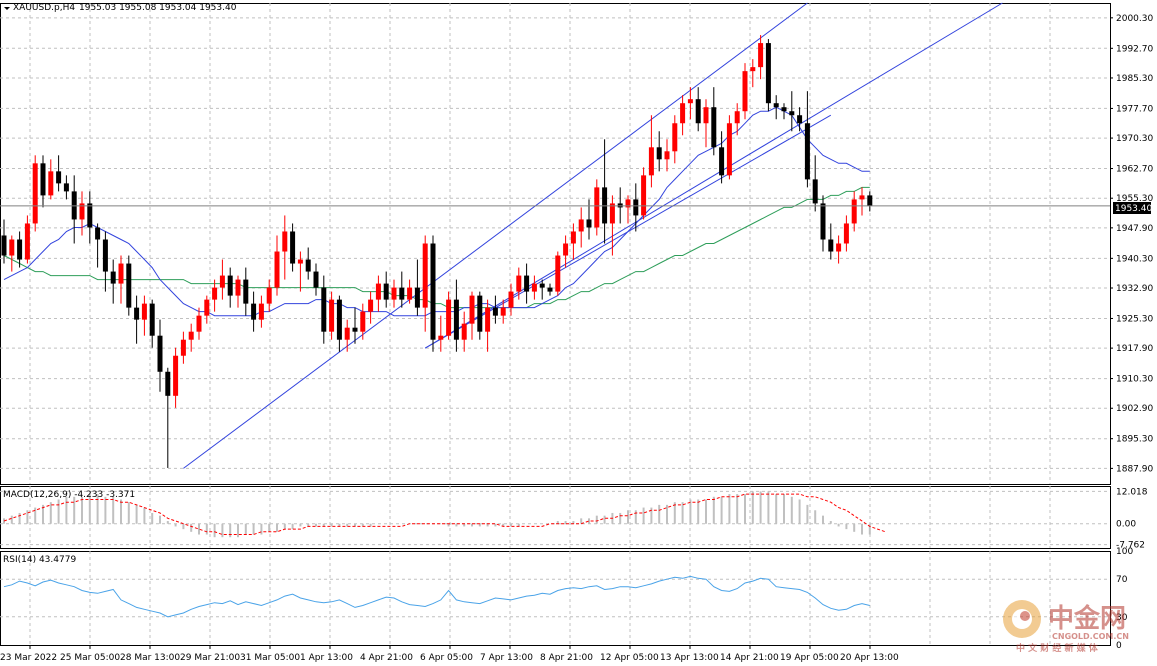 This screenshot has width=1157, height=666. Describe the element at coordinates (7, 8) in the screenshot. I see `symbol-dropdown-icon` at that location.